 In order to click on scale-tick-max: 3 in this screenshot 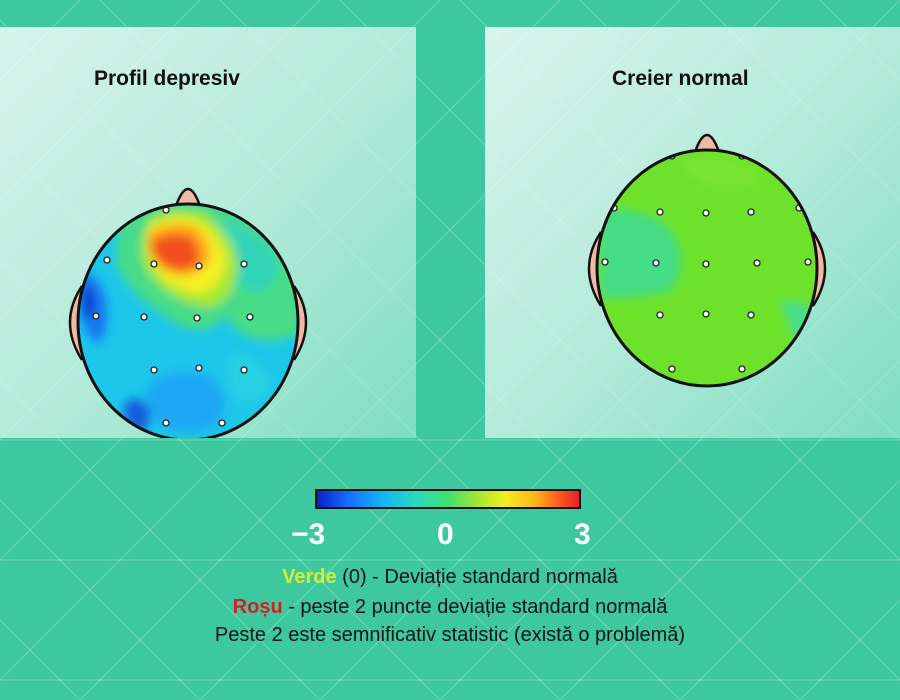, I will do `click(582, 534)`.